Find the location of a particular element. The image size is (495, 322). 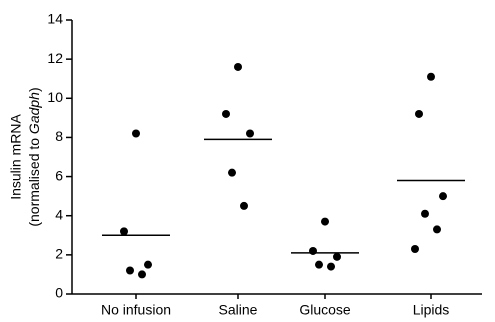

y-axis-label-part: Gadph is located at coordinates (34, 113).